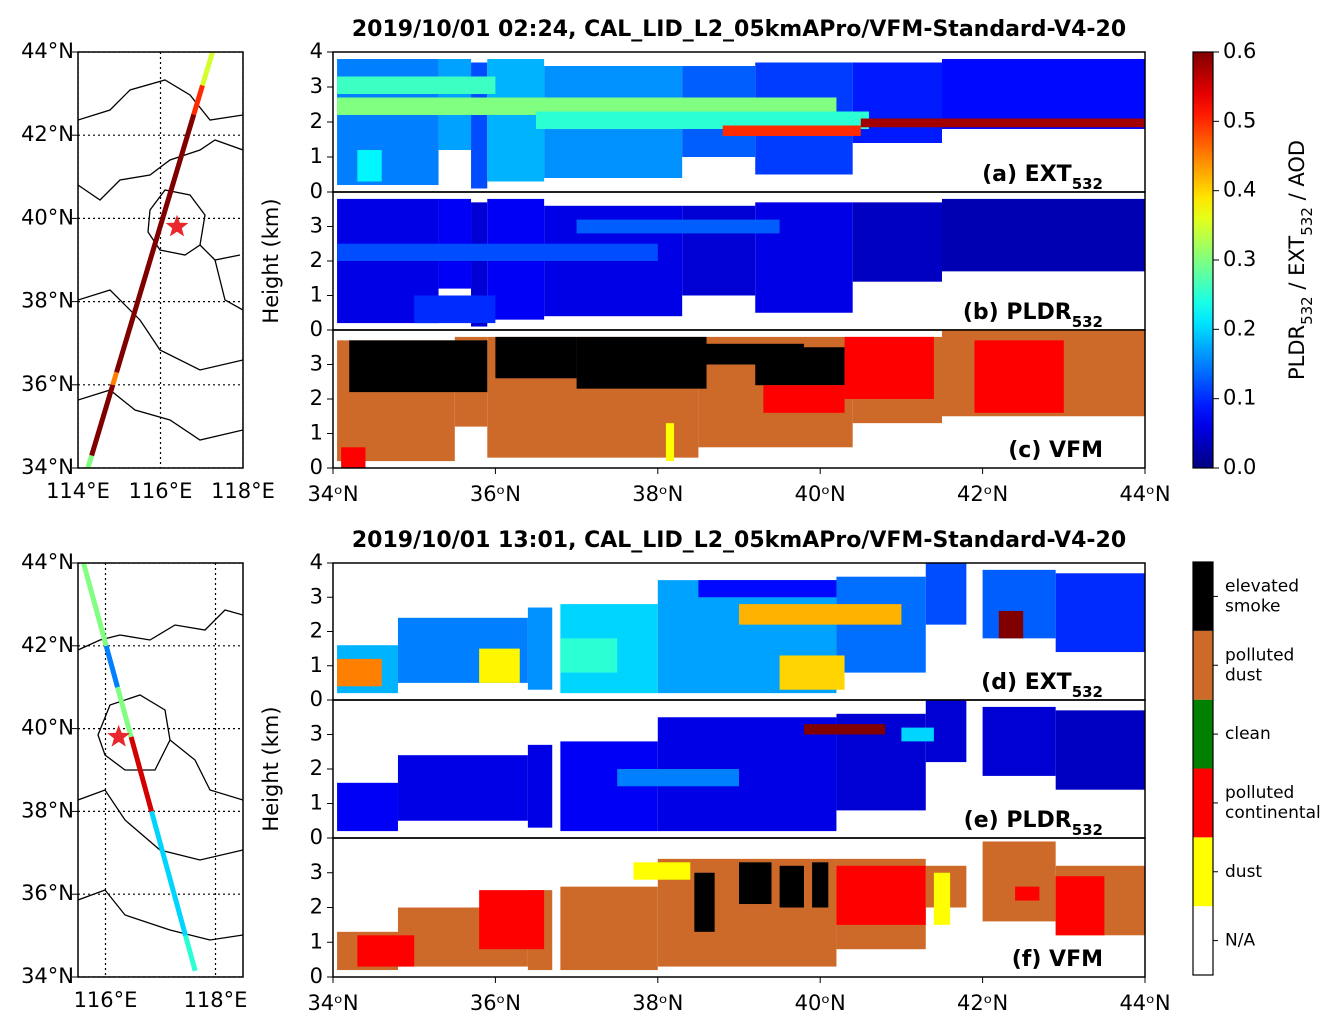 This screenshot has height=1019, width=1338. What do you see at coordinates (1239, 259) in the screenshot?
I see `colorbar-tick-label: 0.3` at bounding box center [1239, 259].